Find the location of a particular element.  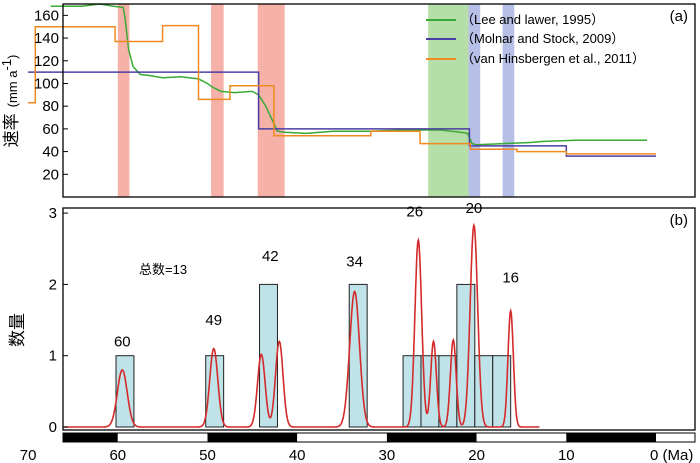

x-tick-label: 70 is located at coordinates (28, 455).